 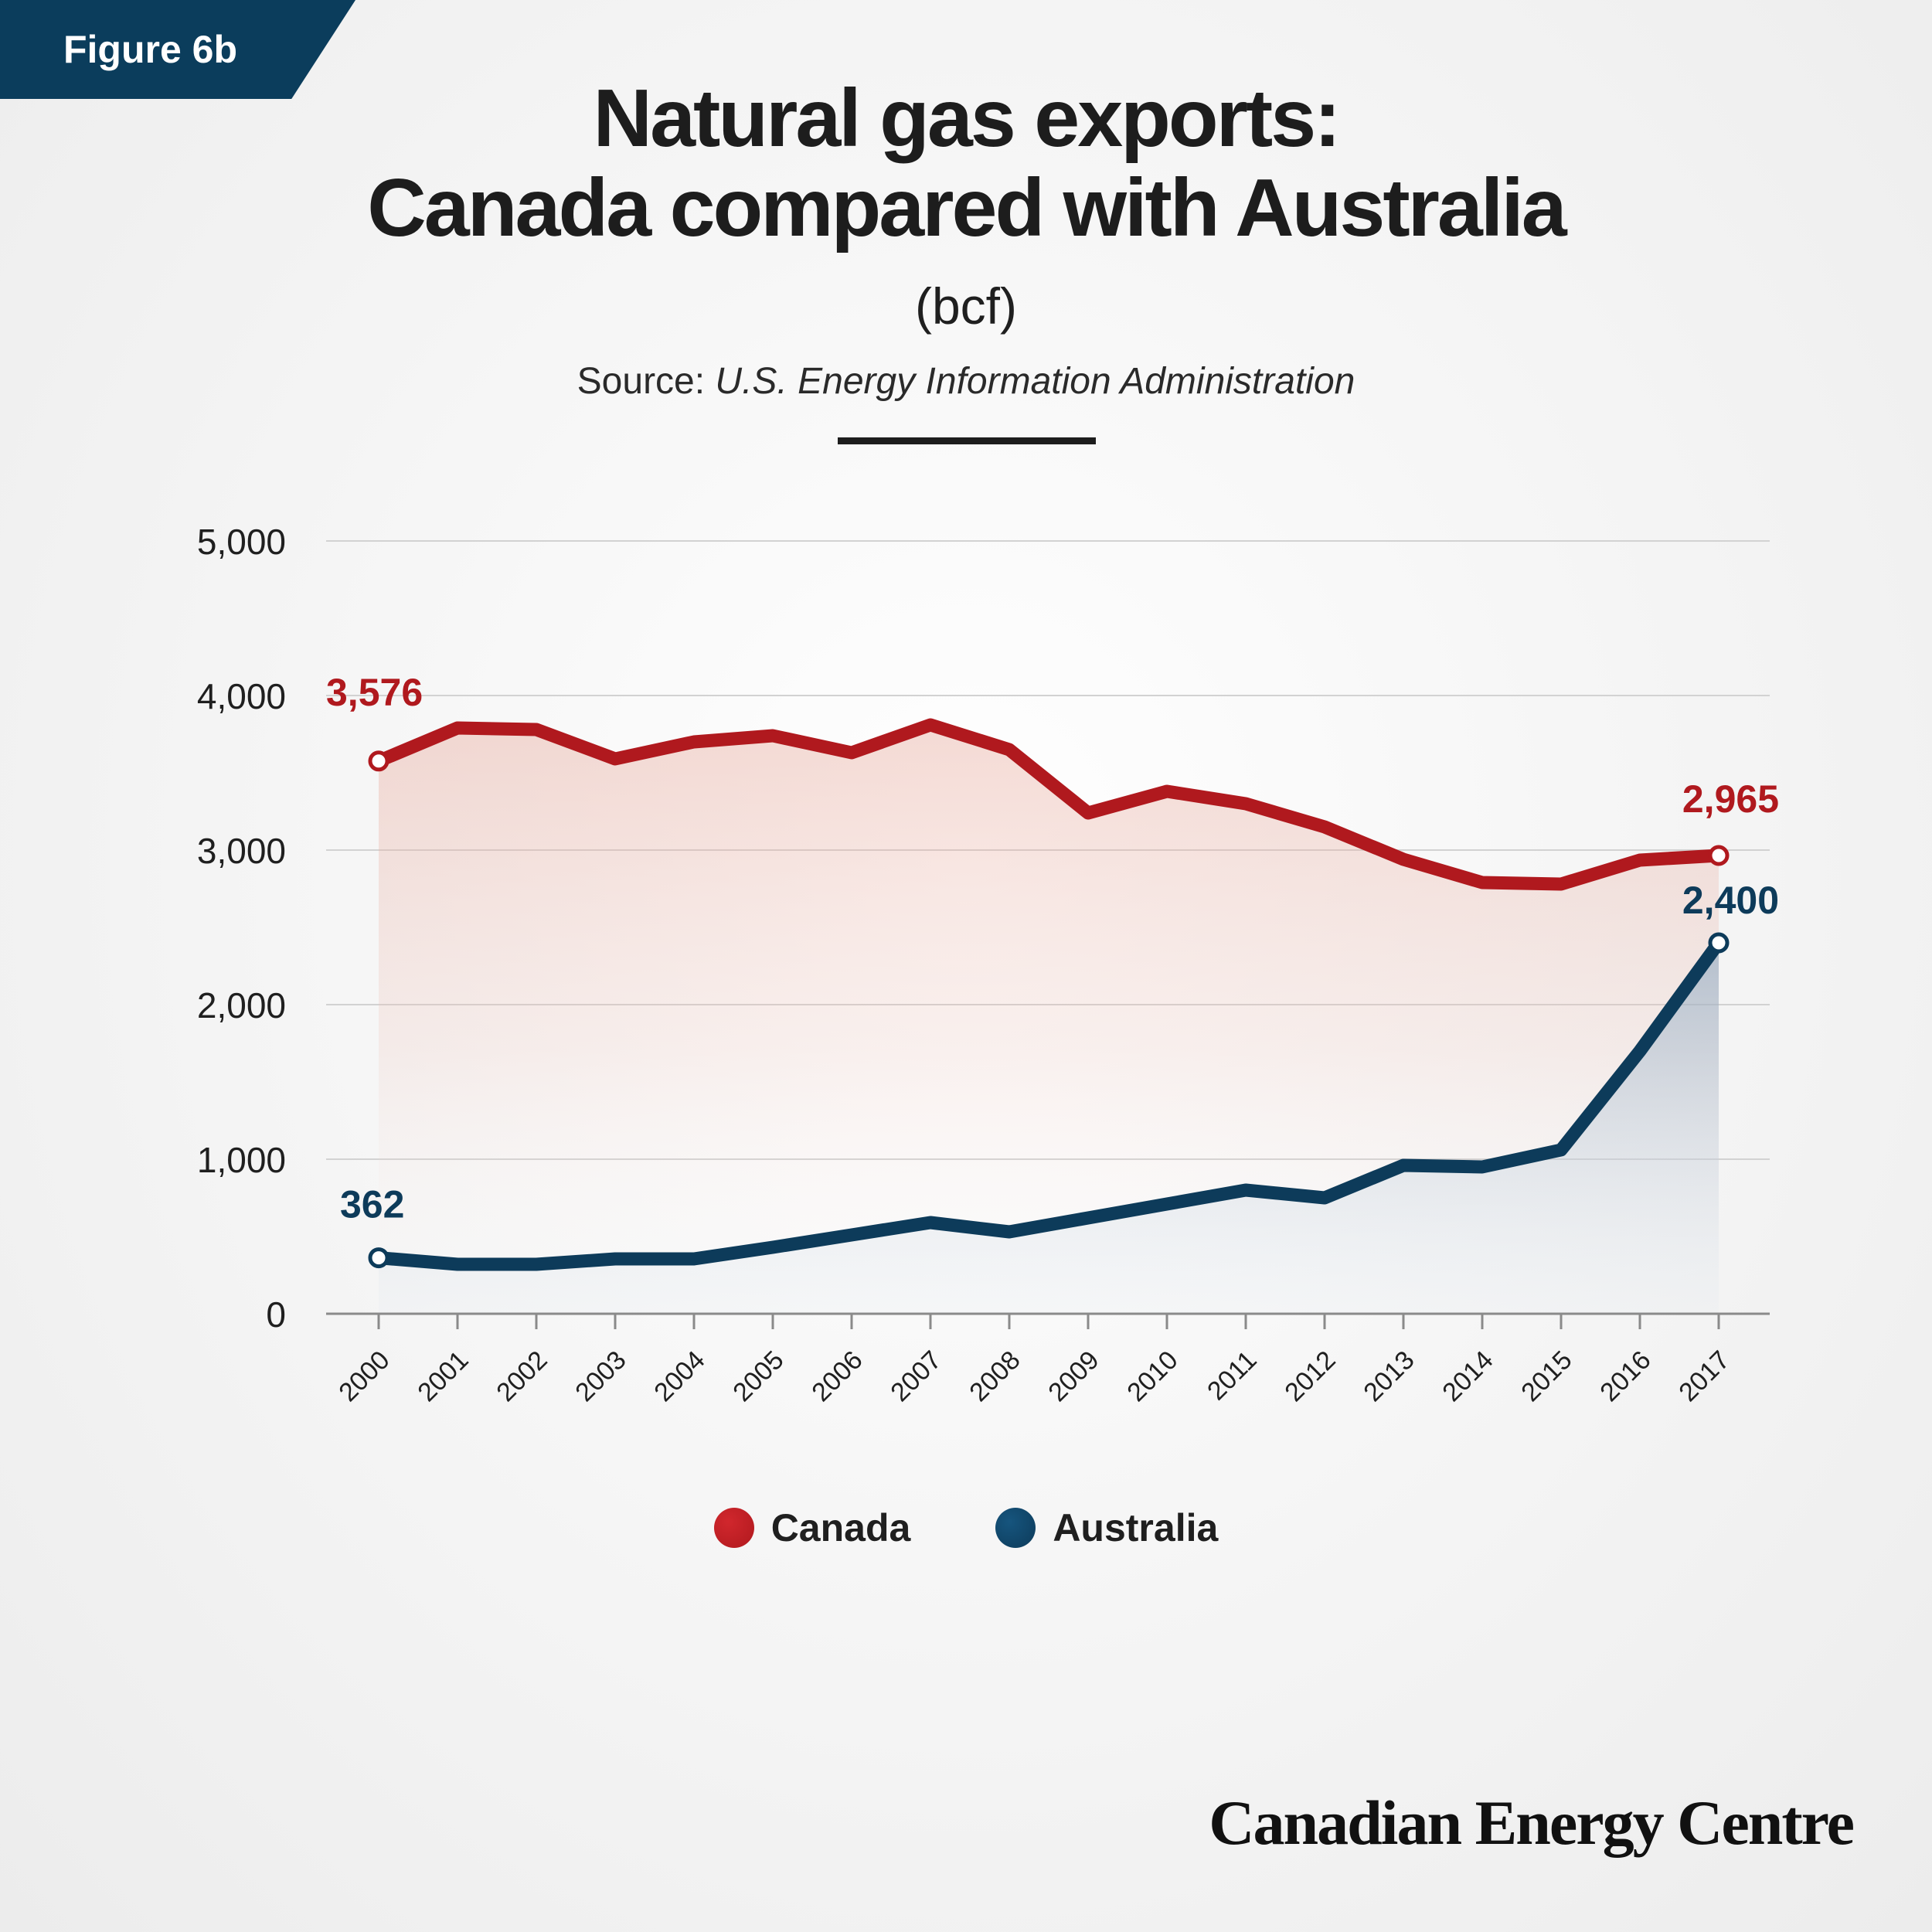 What do you see at coordinates (443, 1376) in the screenshot?
I see `x-tick-label: 2001` at bounding box center [443, 1376].